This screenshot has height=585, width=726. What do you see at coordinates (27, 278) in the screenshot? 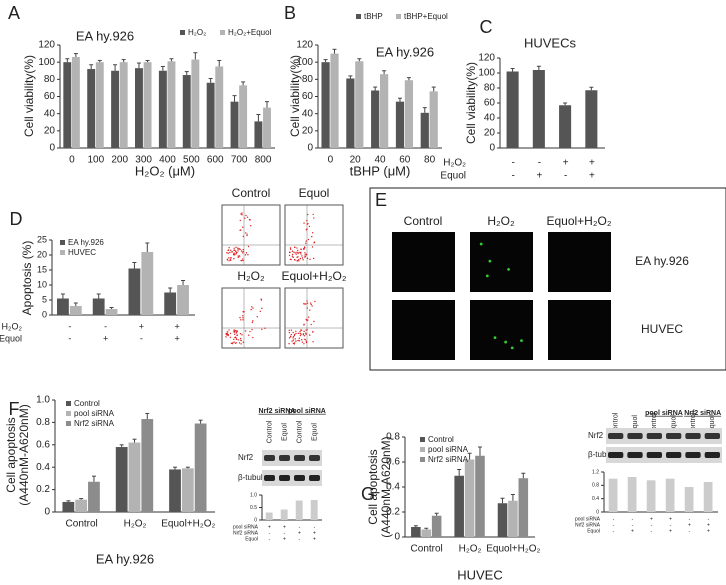
I see `y-axis-label: Apoptosis (%)` at bounding box center [27, 278].